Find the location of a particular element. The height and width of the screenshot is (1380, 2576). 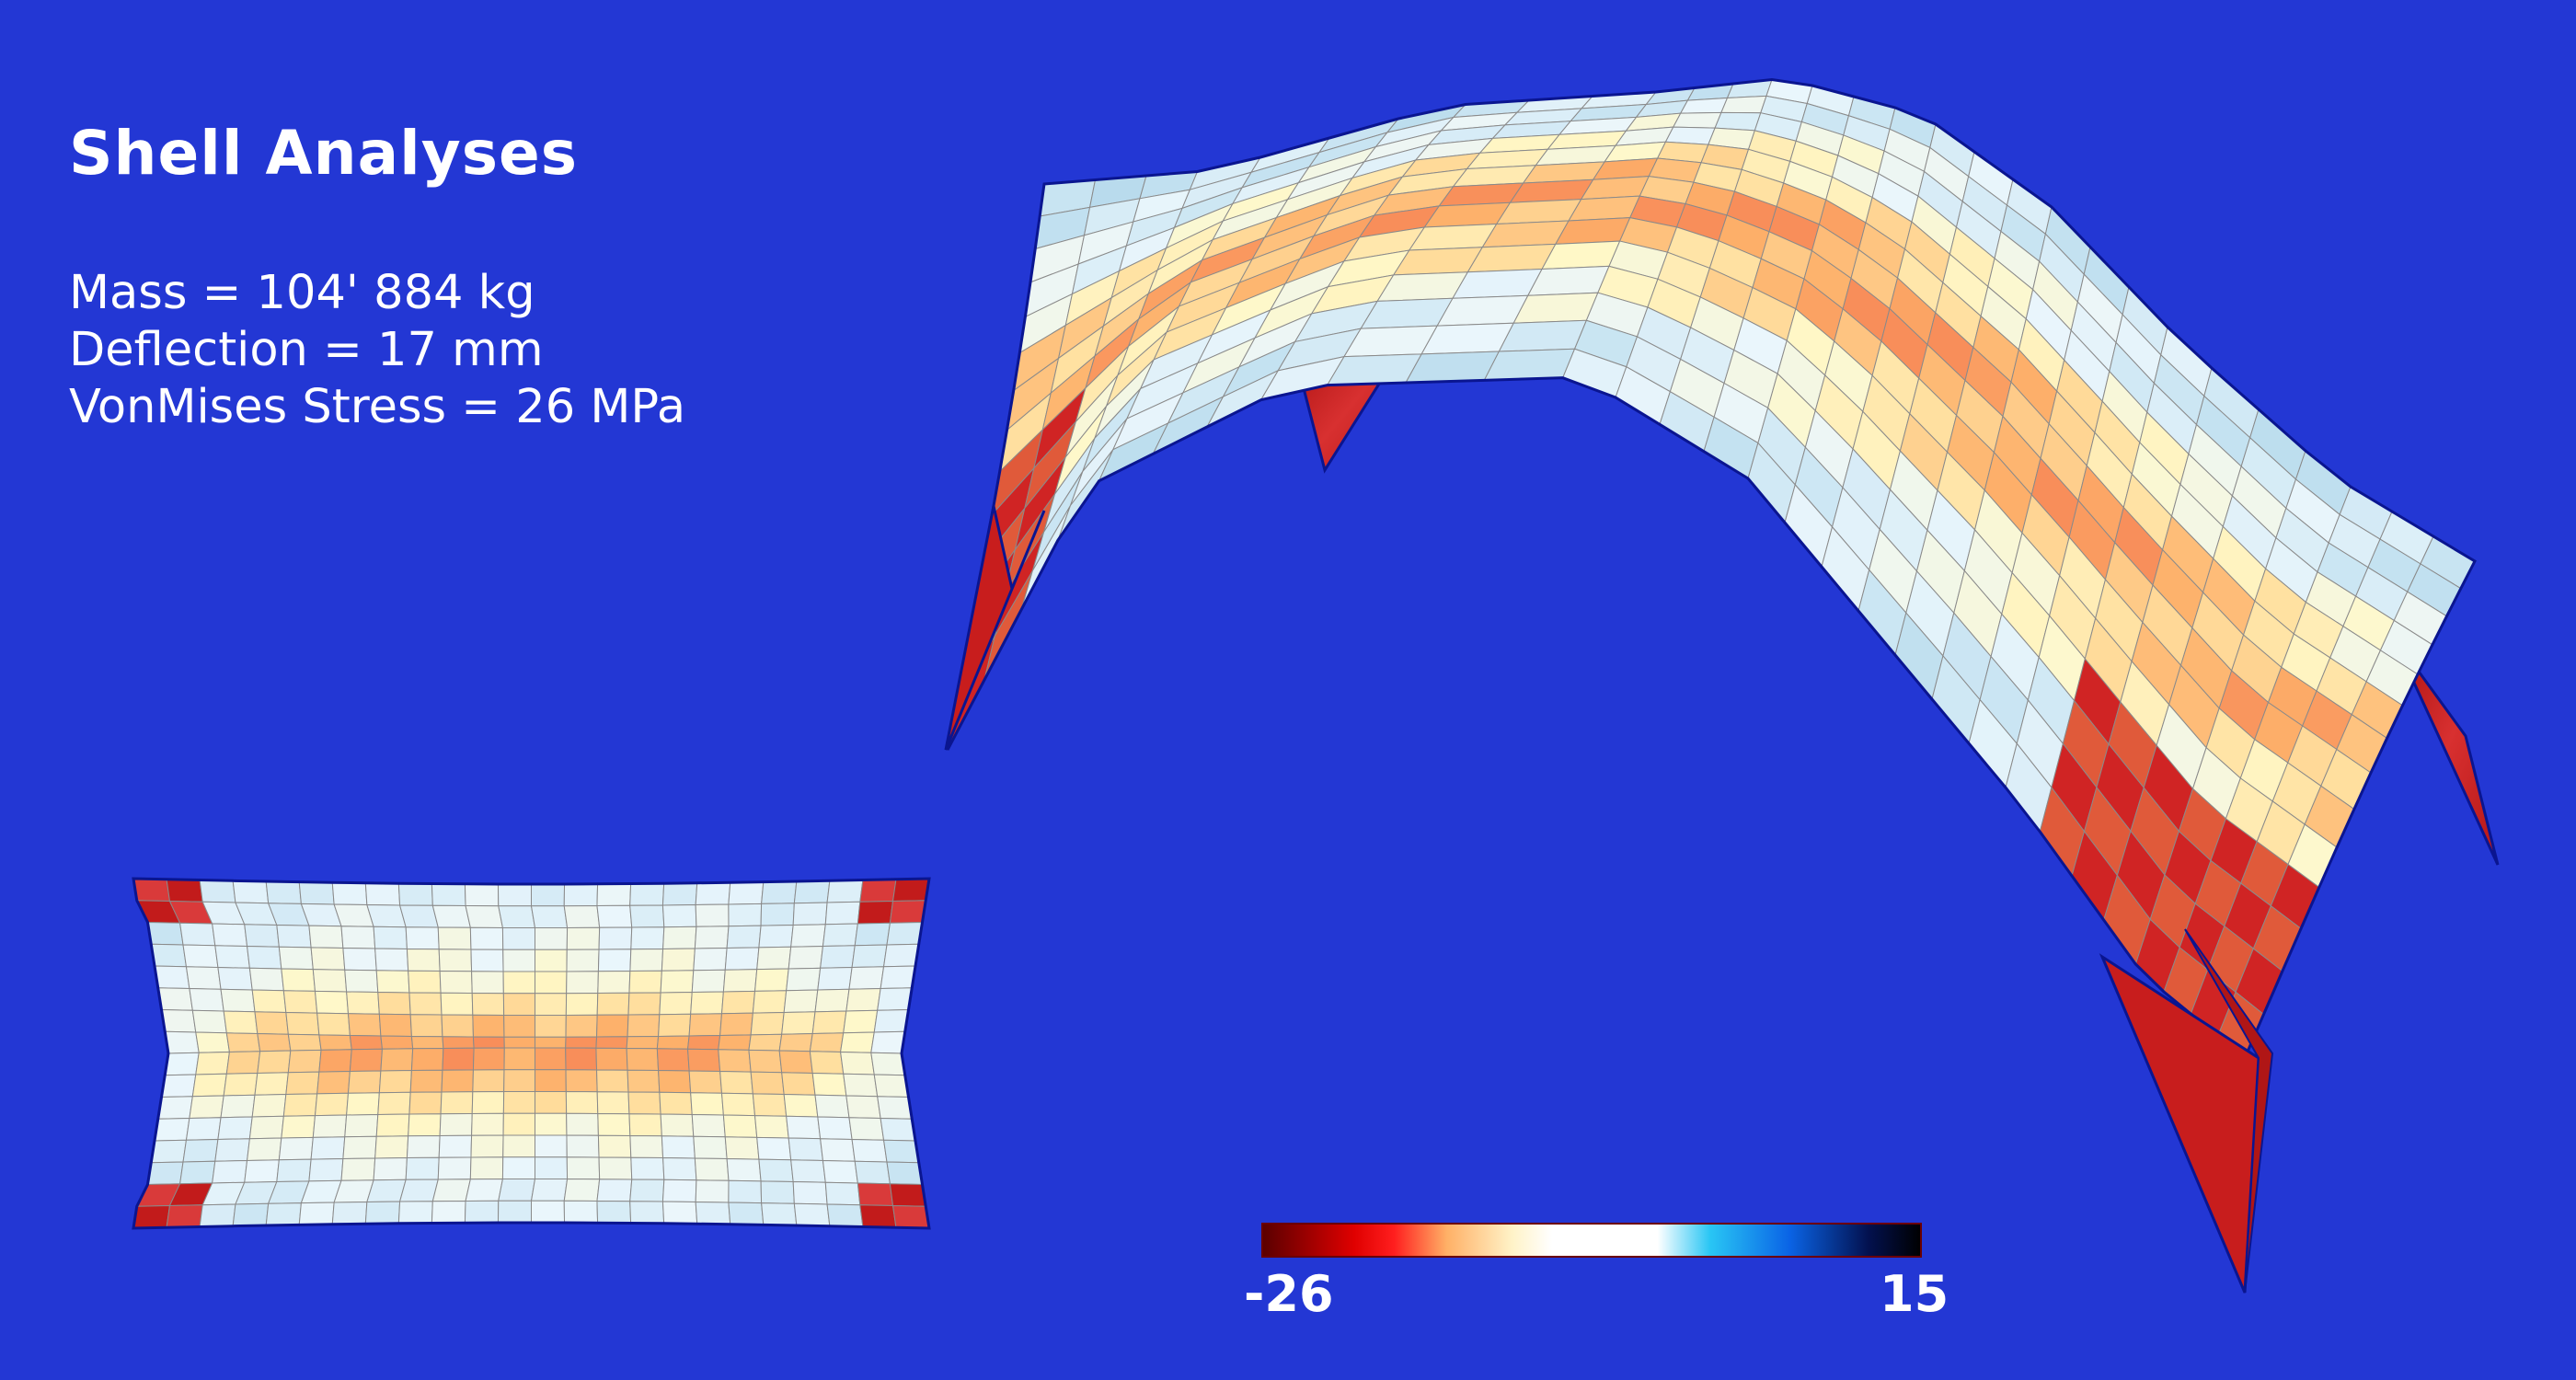

mass-stat: Mass = 104' 884 kg is located at coordinates (302, 293).